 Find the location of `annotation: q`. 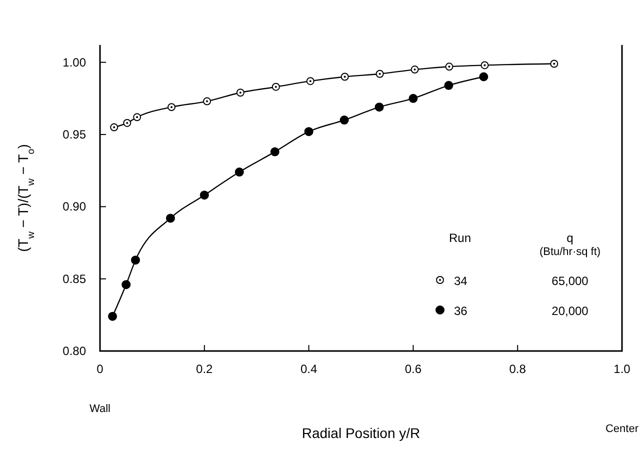

annotation: q is located at coordinates (570, 238).